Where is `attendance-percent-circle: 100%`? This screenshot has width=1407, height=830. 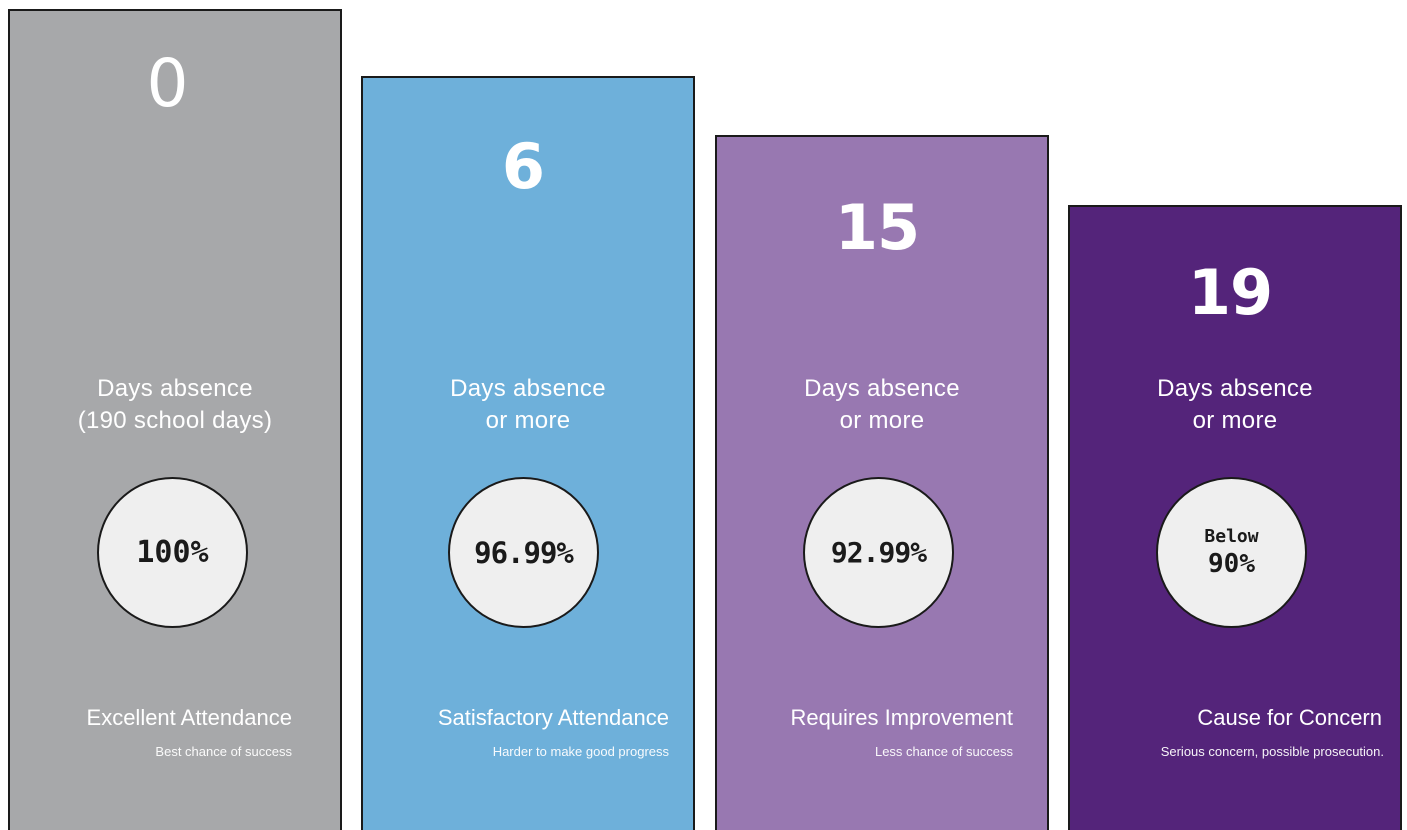 attendance-percent-circle: 100% is located at coordinates (172, 552).